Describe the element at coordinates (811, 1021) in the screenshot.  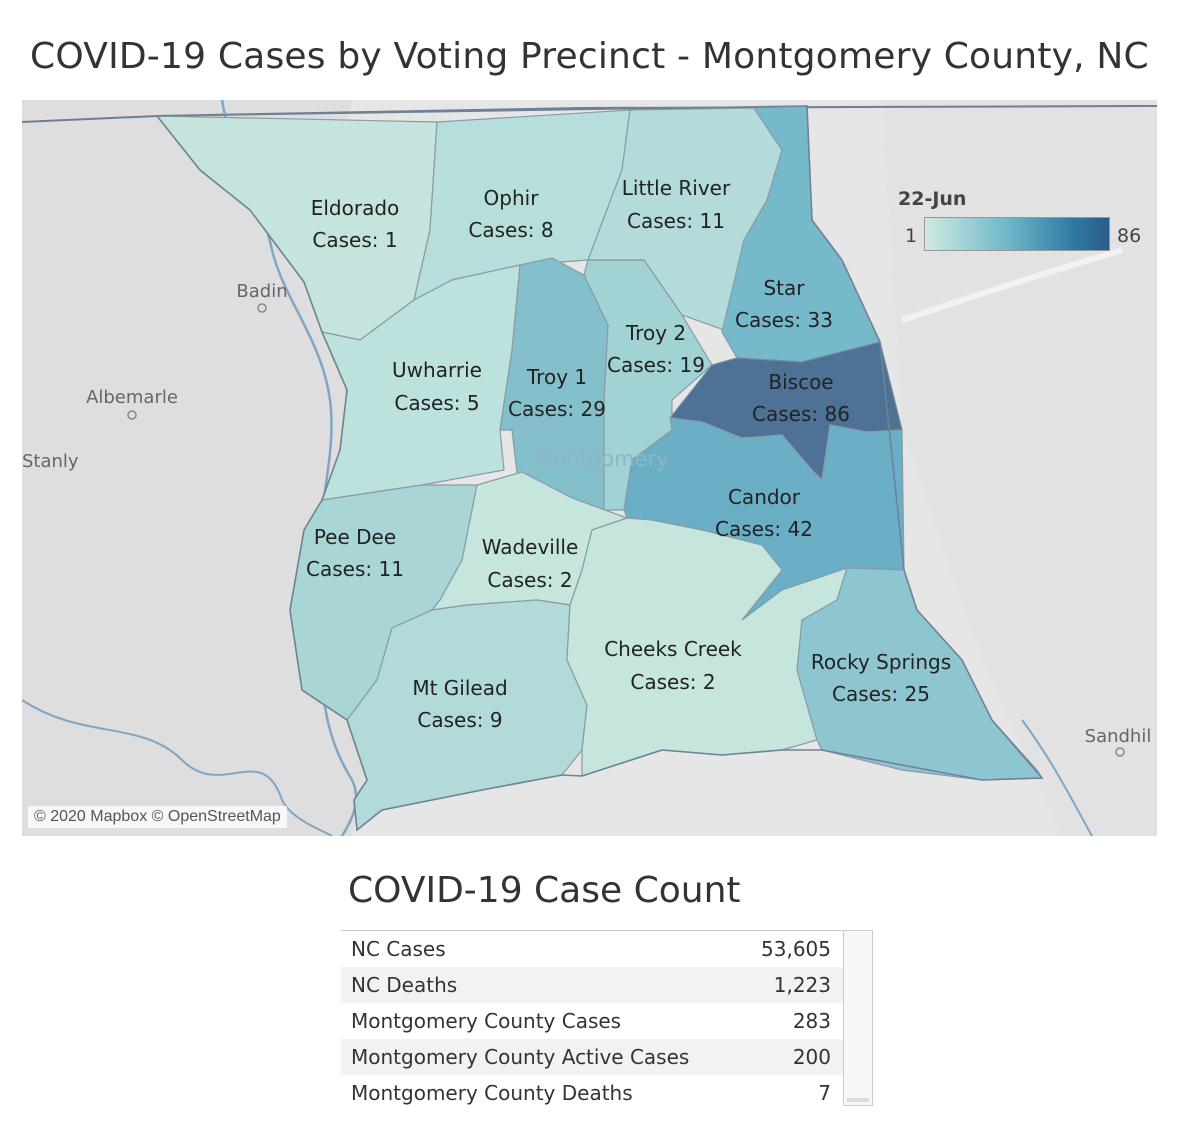
I see `row-value: 283` at that location.